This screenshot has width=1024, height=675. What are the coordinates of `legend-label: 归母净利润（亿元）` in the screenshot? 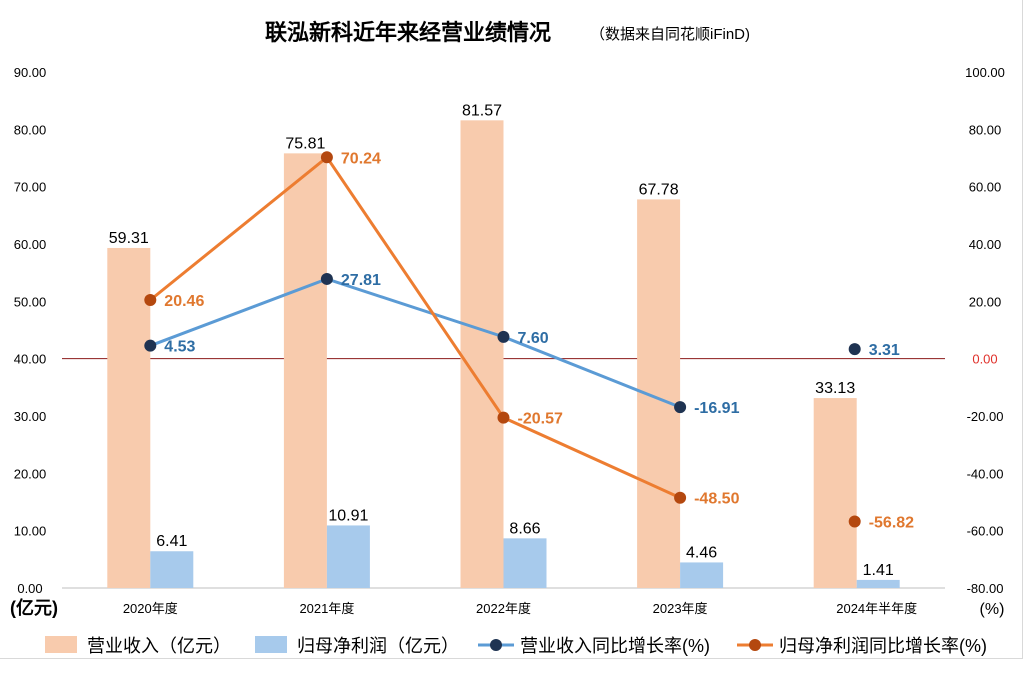 It's located at (378, 646).